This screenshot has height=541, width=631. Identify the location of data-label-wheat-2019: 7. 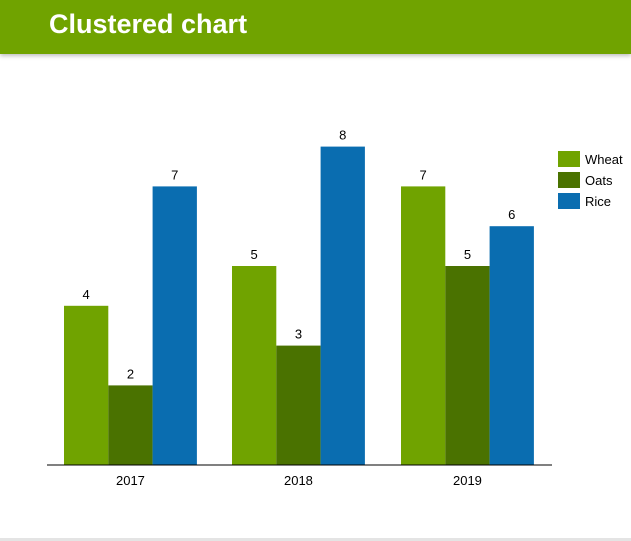
(423, 174).